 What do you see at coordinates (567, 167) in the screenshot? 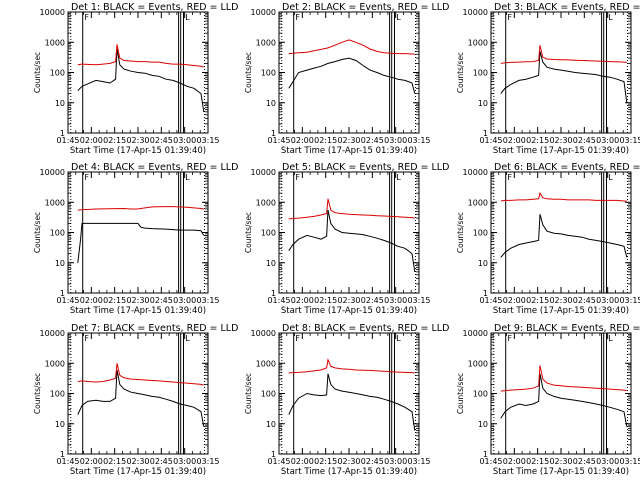
I see `panel-title: Det 6: BLACK = Events, RED = LLD` at bounding box center [567, 167].